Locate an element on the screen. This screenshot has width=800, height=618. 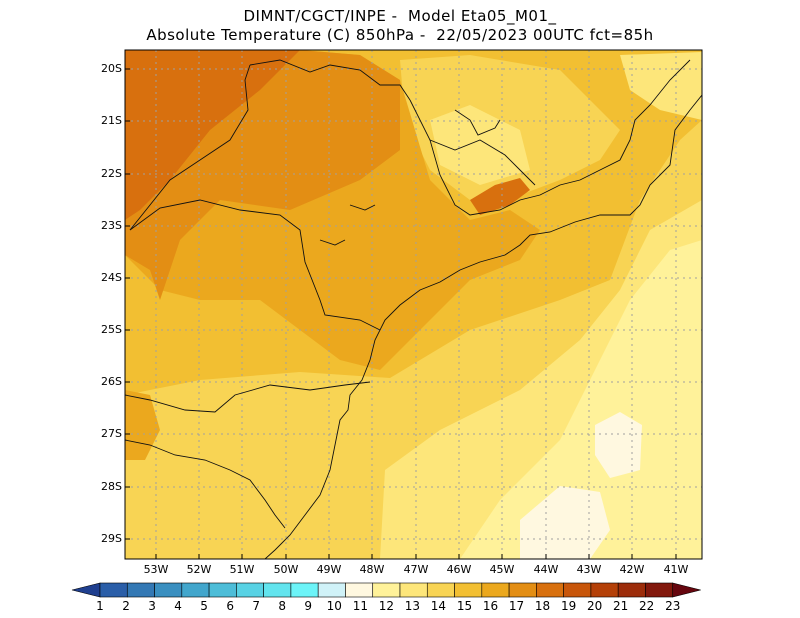
lon-label: 47W is located at coordinates (416, 569).